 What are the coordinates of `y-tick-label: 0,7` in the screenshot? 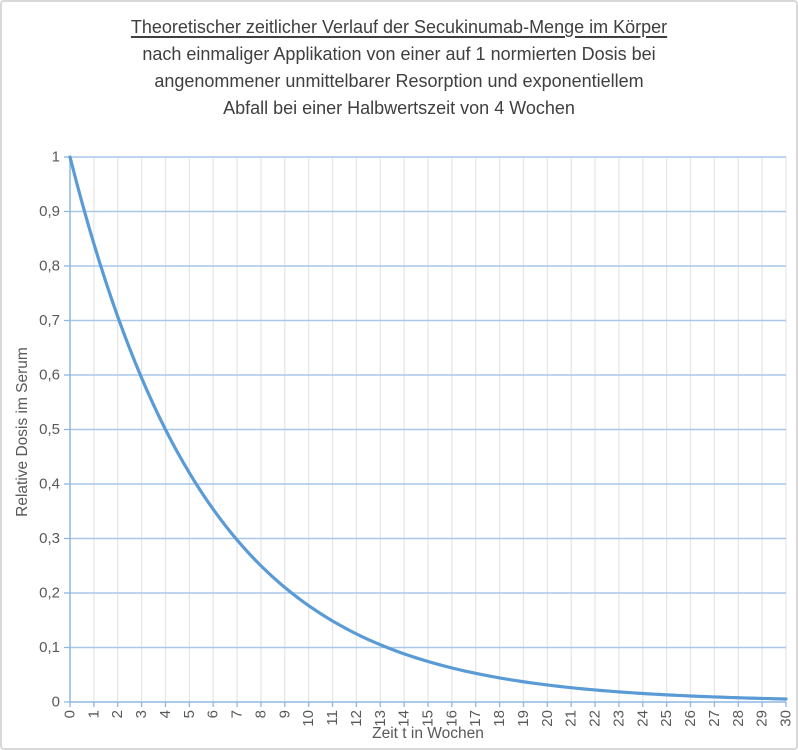 It's located at (49, 320).